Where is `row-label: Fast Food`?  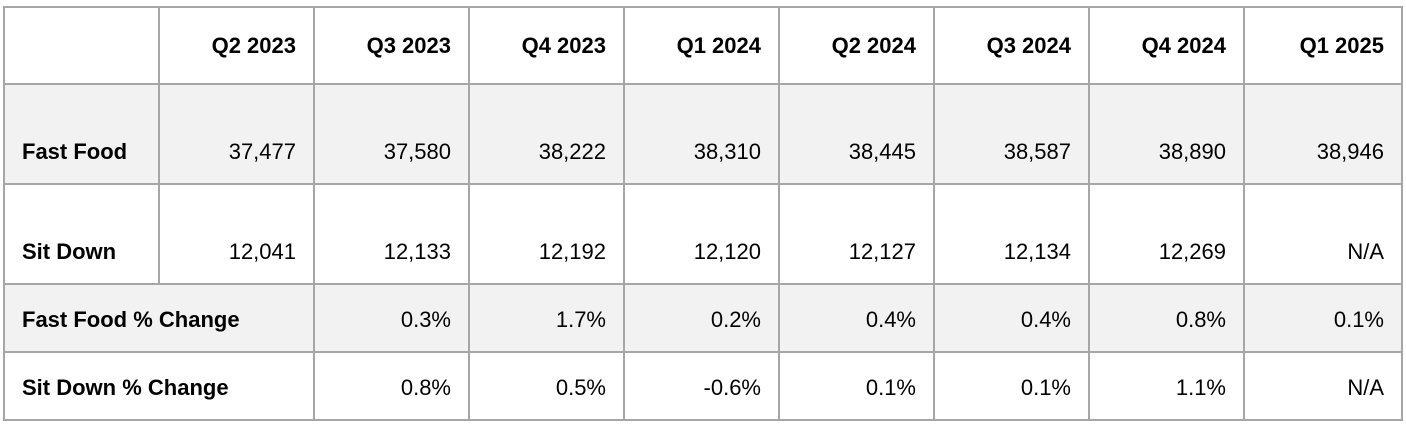
row-label: Fast Food is located at coordinates (81, 134).